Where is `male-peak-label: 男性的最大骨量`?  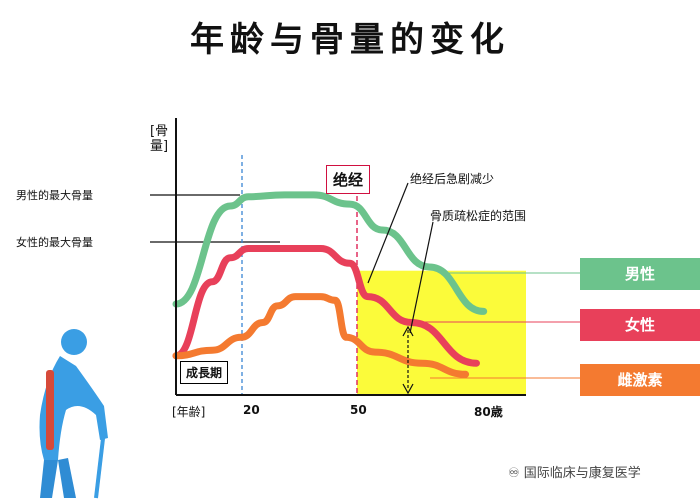 male-peak-label: 男性的最大骨量 is located at coordinates (54, 195).